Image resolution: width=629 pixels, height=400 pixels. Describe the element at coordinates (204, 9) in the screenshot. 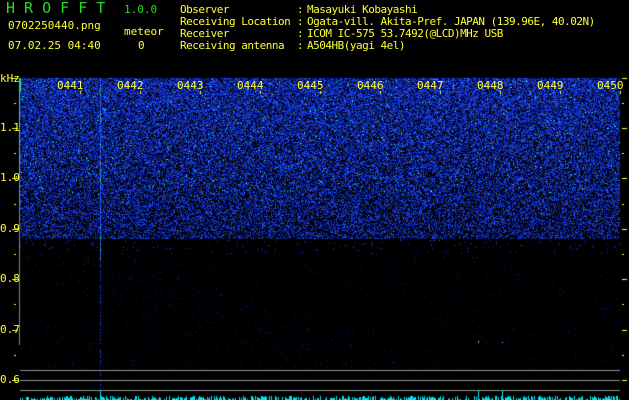

I see `info-label: Observer` at that location.